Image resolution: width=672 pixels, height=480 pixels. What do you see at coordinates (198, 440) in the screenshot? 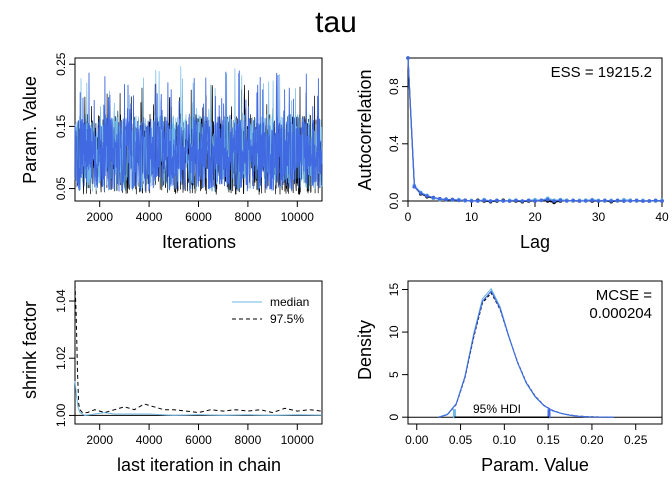
I see `shrink-xtick-label: 6000` at bounding box center [198, 440].